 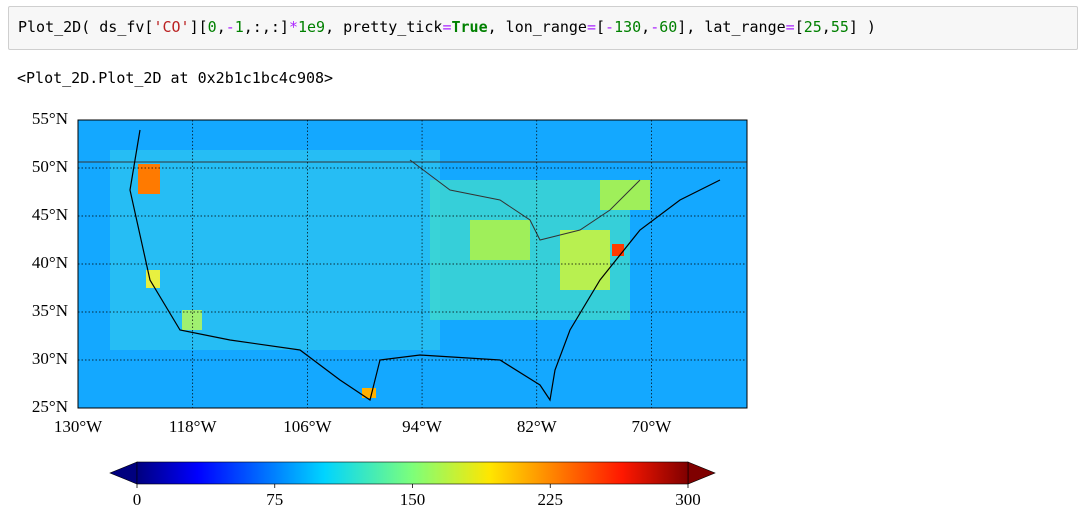 I want to click on lon-tick-label: 70°W, so click(x=652, y=426).